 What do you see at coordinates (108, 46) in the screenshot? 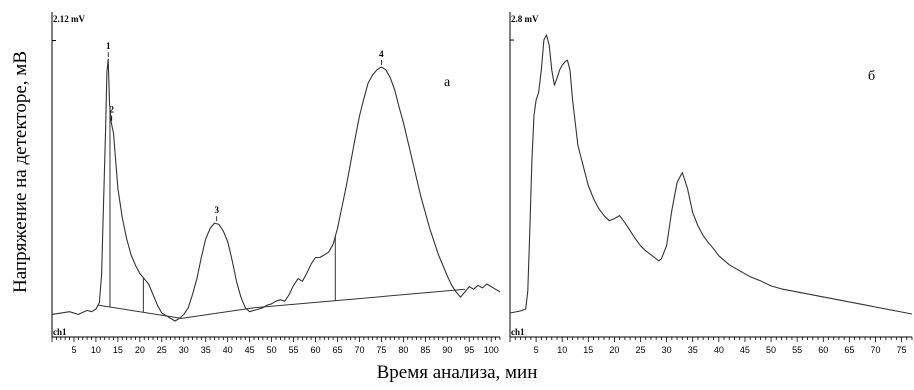
I see `panel-1-peak-label: 1` at bounding box center [108, 46].